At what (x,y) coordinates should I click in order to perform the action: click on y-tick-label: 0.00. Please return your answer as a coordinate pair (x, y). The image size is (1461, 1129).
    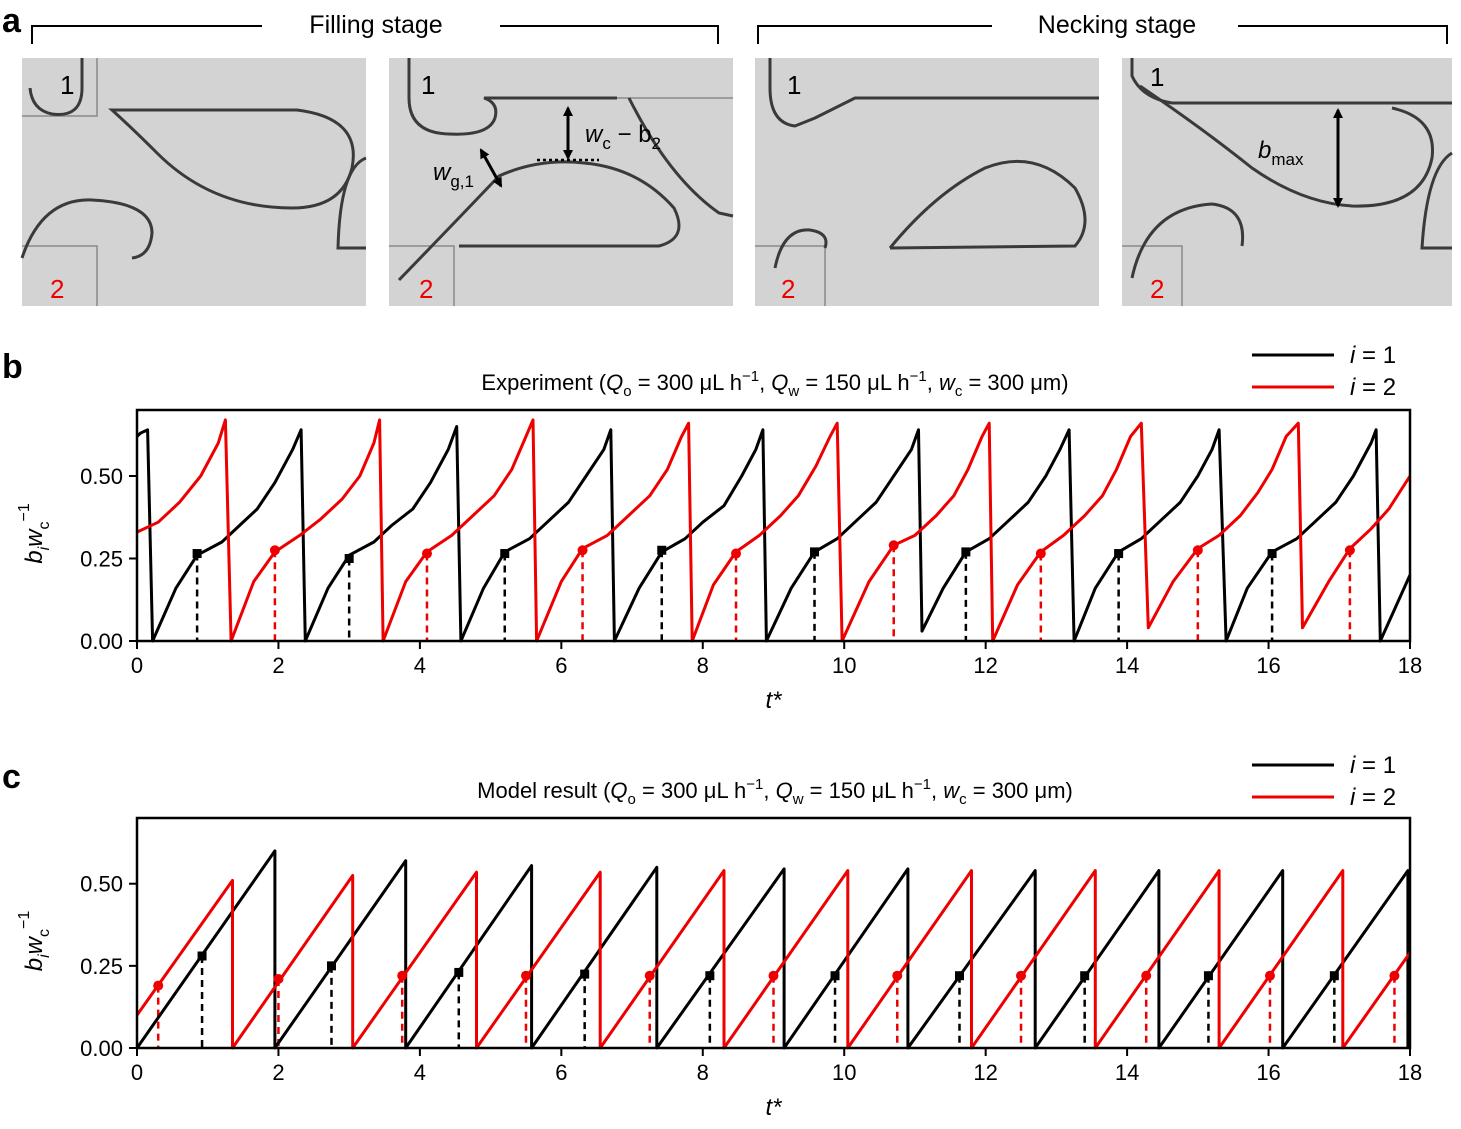
    Looking at the image, I should click on (101, 1048).